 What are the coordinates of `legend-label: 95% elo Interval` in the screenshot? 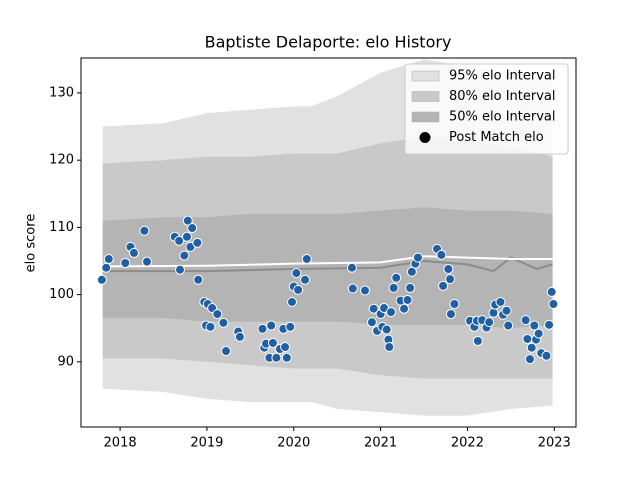 It's located at (502, 76).